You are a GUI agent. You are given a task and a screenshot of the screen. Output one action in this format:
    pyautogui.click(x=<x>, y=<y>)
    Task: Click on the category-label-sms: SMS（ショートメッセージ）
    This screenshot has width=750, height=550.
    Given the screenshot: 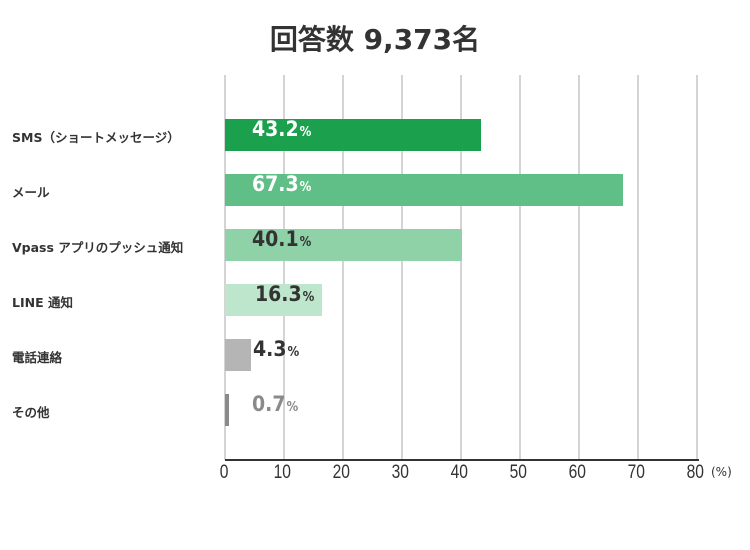 What is the action you would take?
    pyautogui.click(x=96, y=137)
    